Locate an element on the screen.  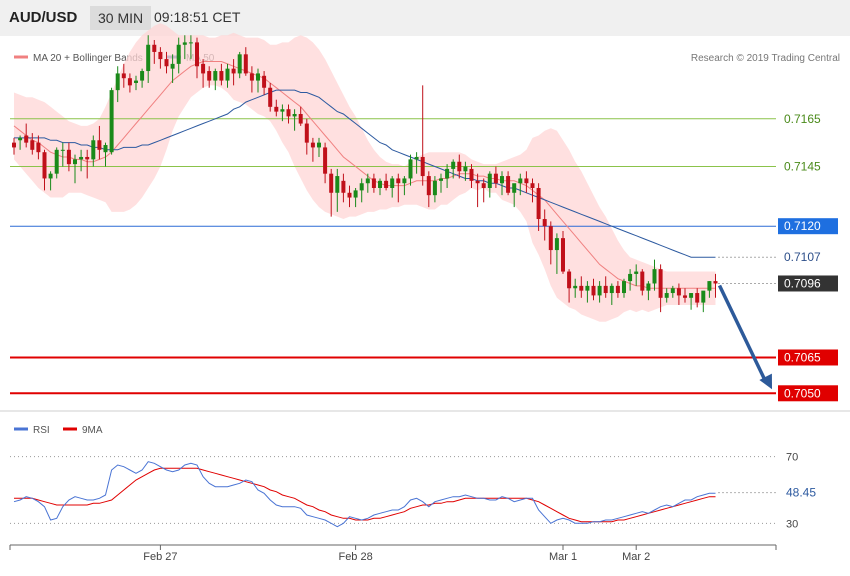
clock-label: 09:18:51 CET is located at coordinates (197, 17).